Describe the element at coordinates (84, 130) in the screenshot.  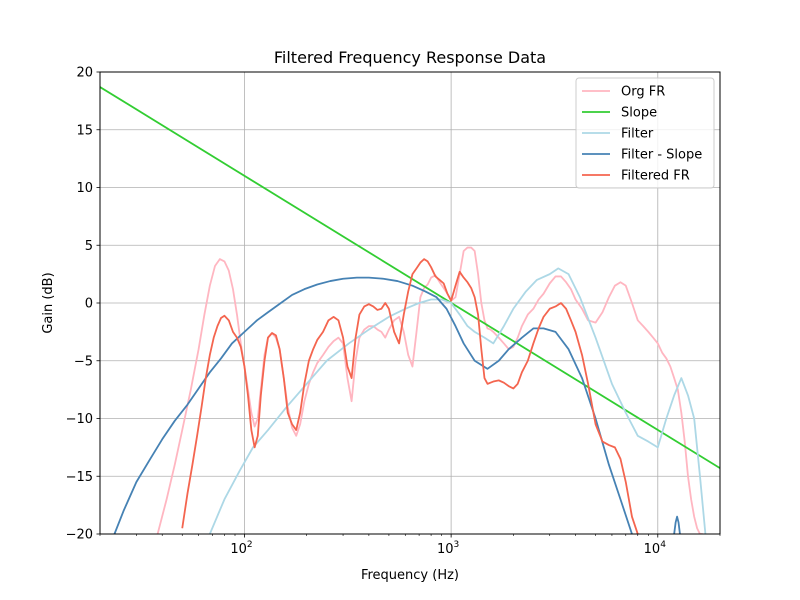
I see `y-tick-label: 15` at that location.